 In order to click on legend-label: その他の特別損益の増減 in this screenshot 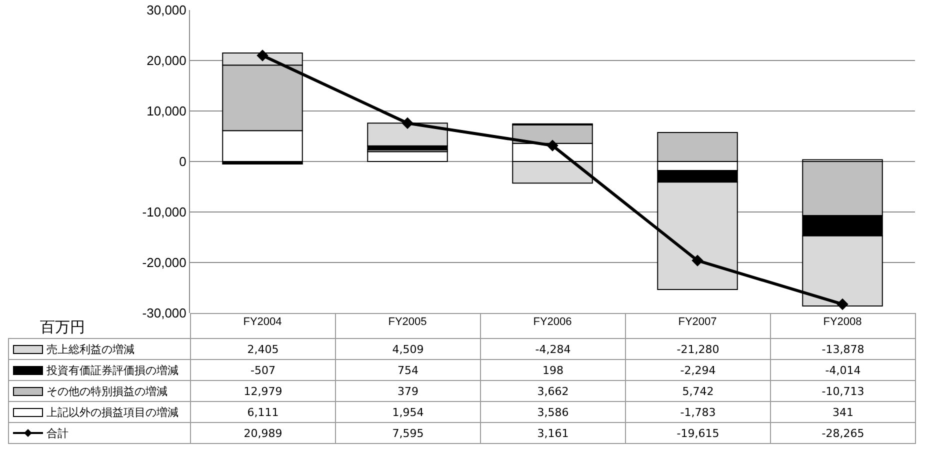, I will do `click(99, 391)`.